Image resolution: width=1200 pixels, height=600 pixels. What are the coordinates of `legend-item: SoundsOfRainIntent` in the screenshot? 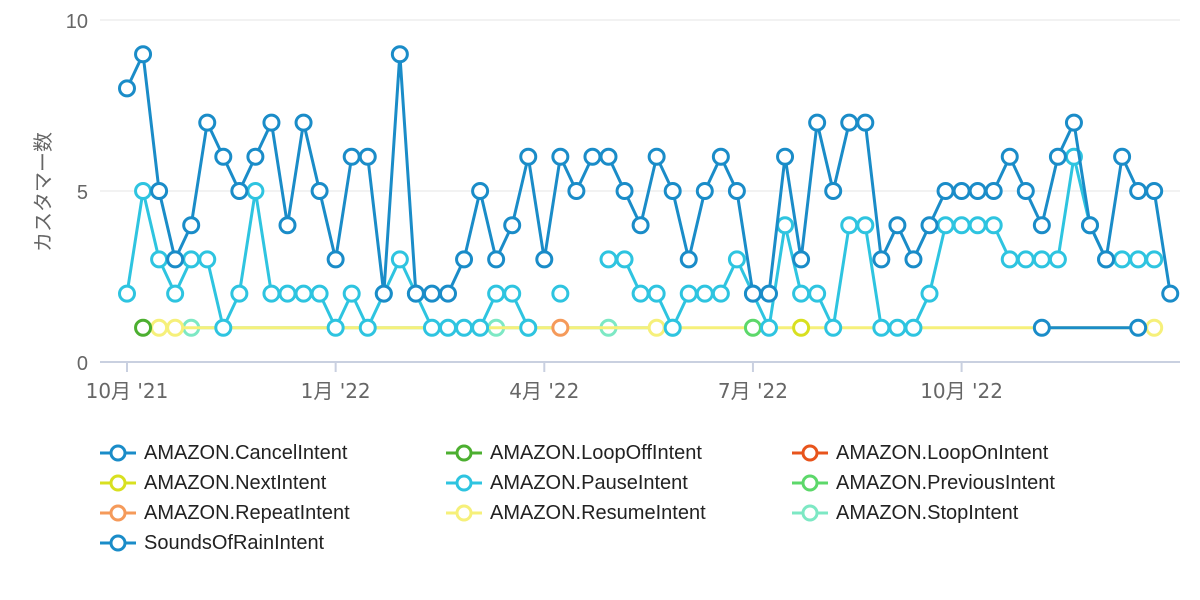 It's located at (212, 543).